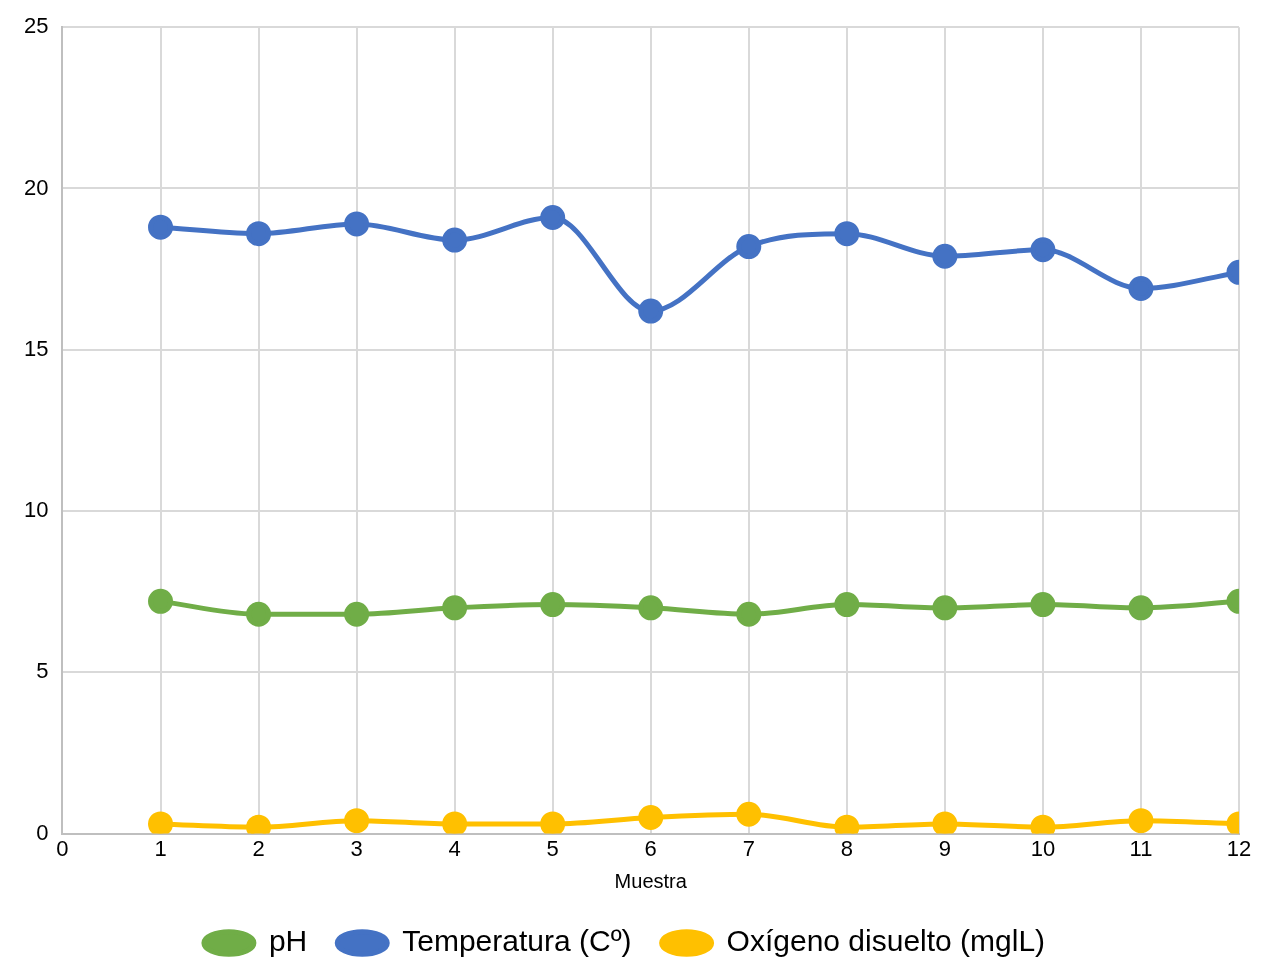  What do you see at coordinates (944, 848) in the screenshot?
I see `x-tick-label: 9` at bounding box center [944, 848].